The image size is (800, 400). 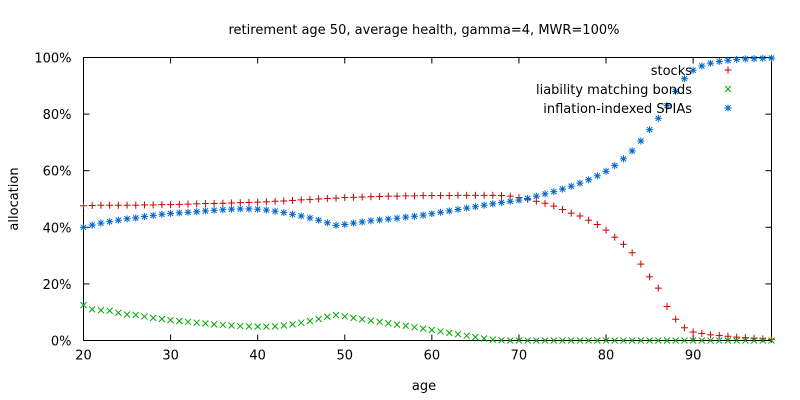 I want to click on legend-marker, so click(x=728, y=70).